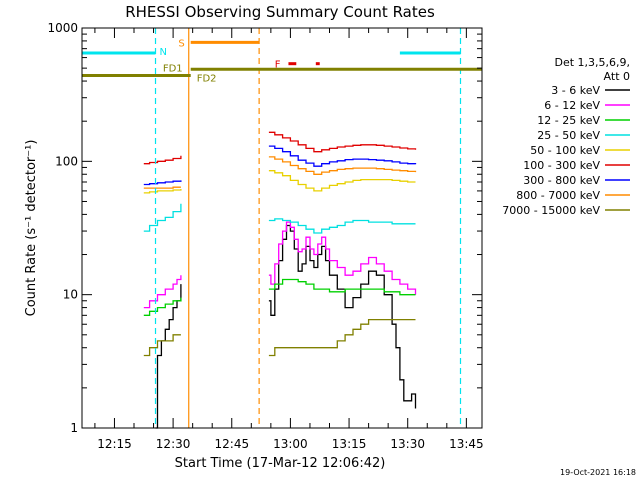 The image size is (640, 480). Describe the element at coordinates (282, 61) in the screenshot. I see `flag-layer: NS F FD1 FD2` at that location.